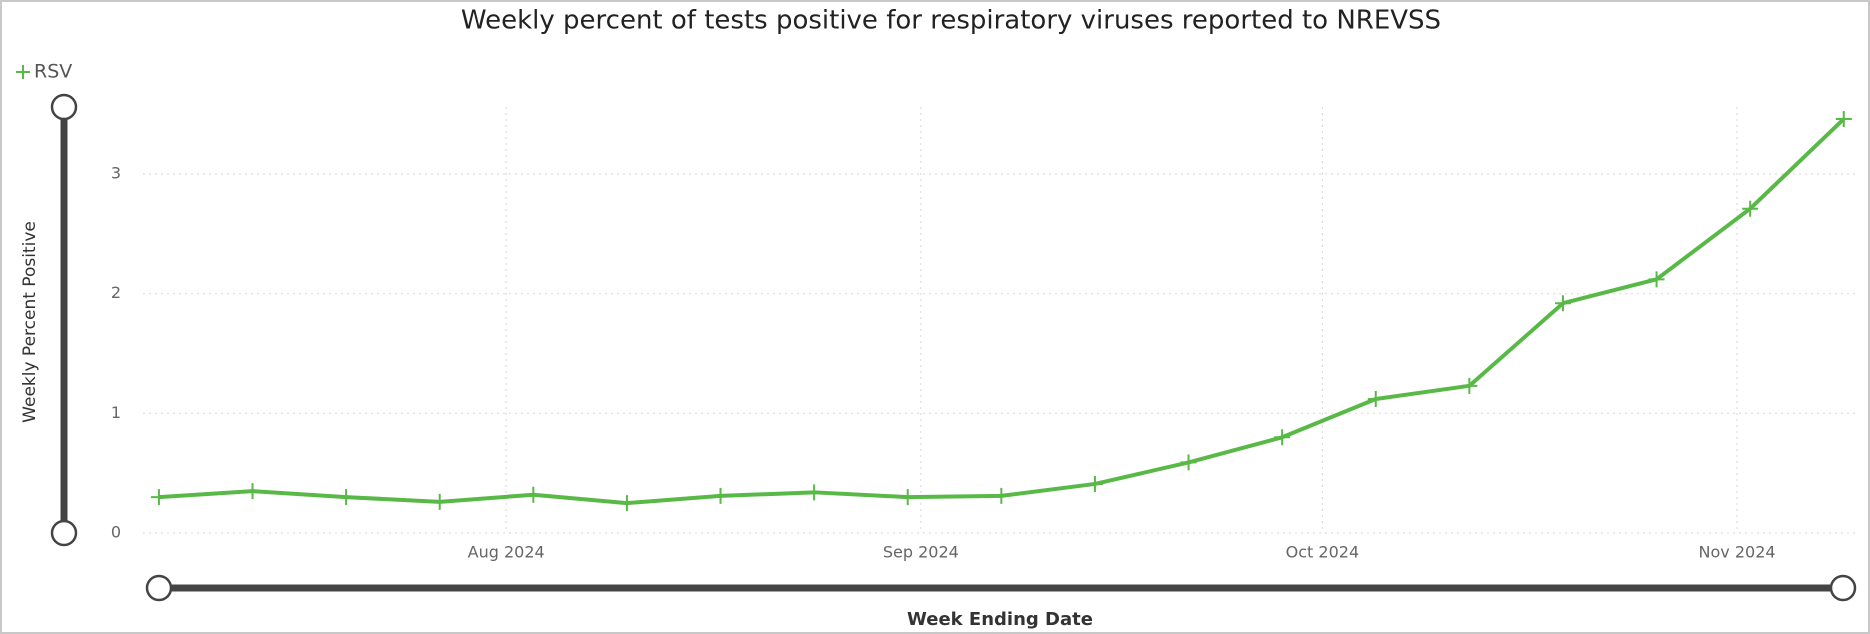 Image resolution: width=1870 pixels, height=634 pixels. Describe the element at coordinates (64, 320) in the screenshot. I see `y-slider` at that location.